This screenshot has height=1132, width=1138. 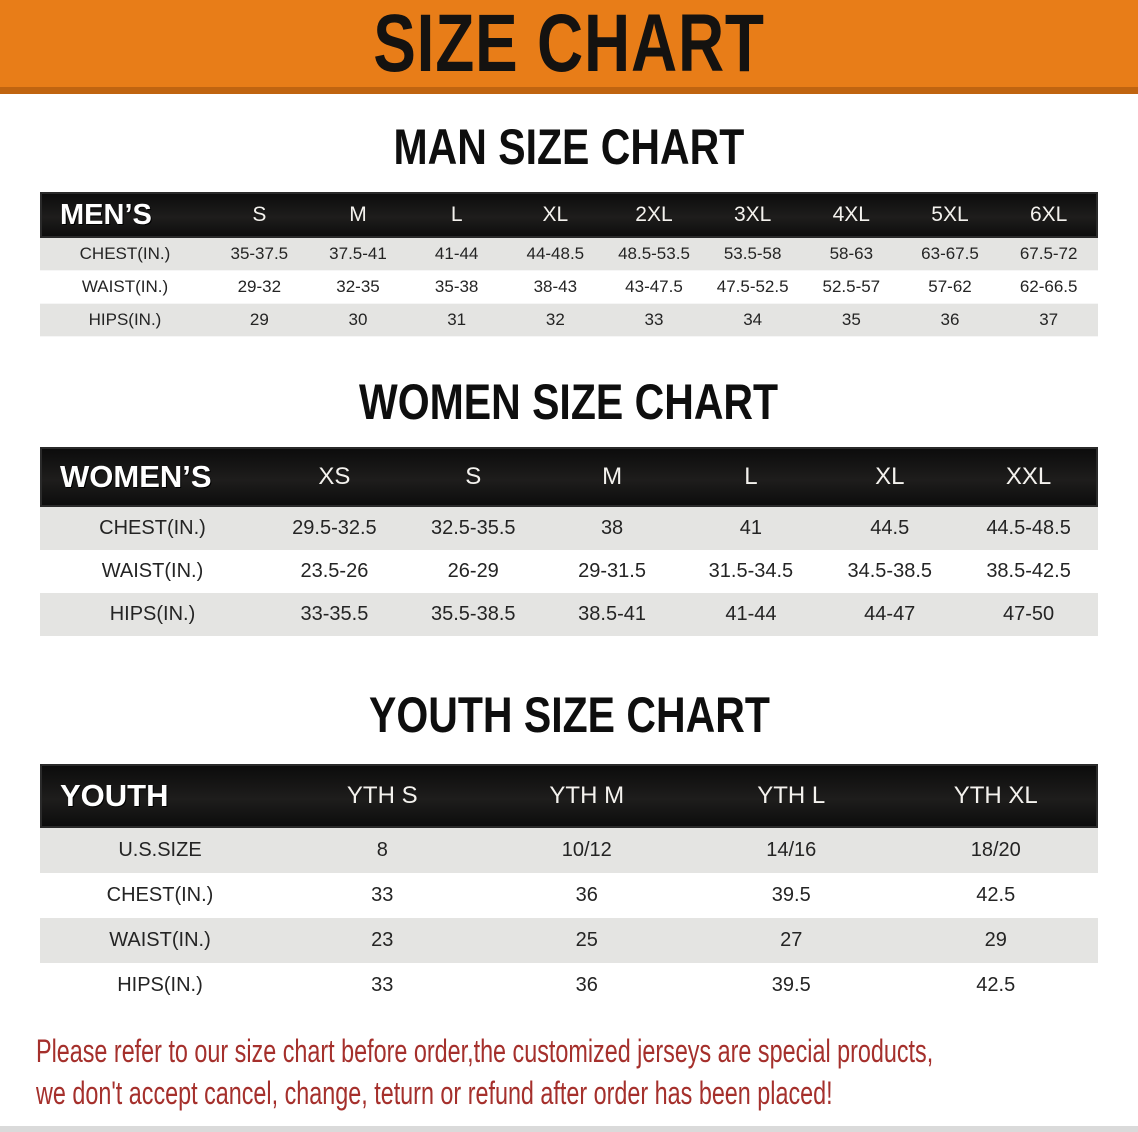 What do you see at coordinates (612, 614) in the screenshot?
I see `women-hips-in-value-3: 38.5-41` at bounding box center [612, 614].